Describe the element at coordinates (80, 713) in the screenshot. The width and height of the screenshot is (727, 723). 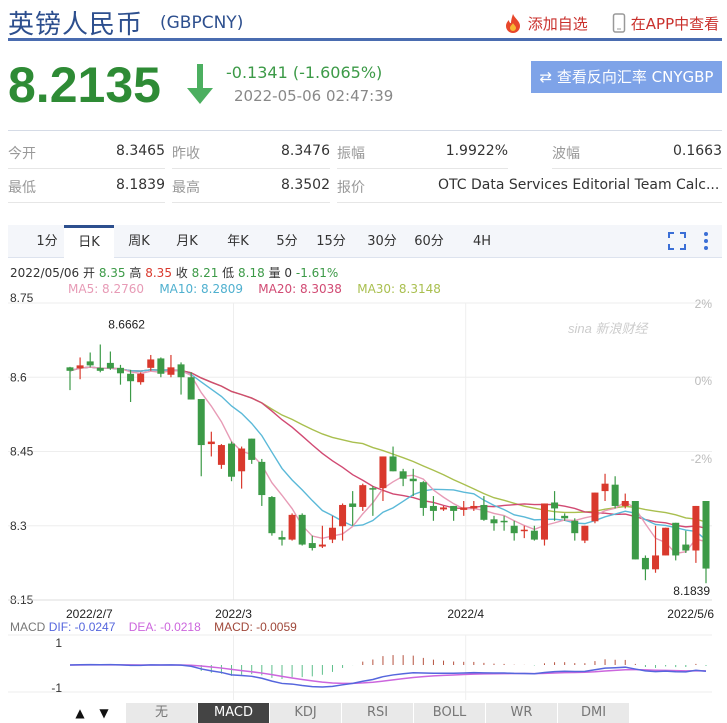
I see `arrow-up-icon: ▲` at that location.